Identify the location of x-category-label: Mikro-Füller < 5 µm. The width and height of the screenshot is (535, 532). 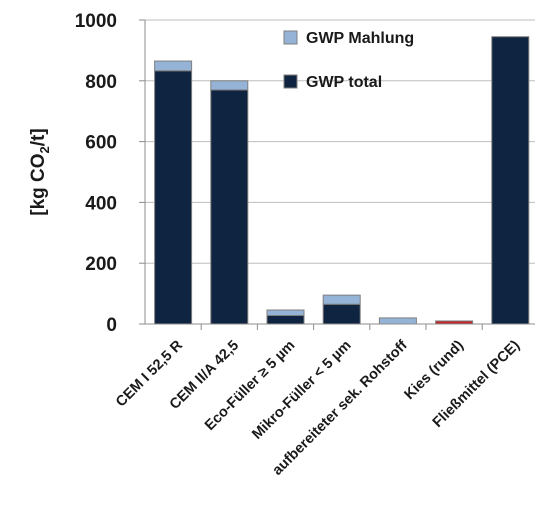
(301, 390).